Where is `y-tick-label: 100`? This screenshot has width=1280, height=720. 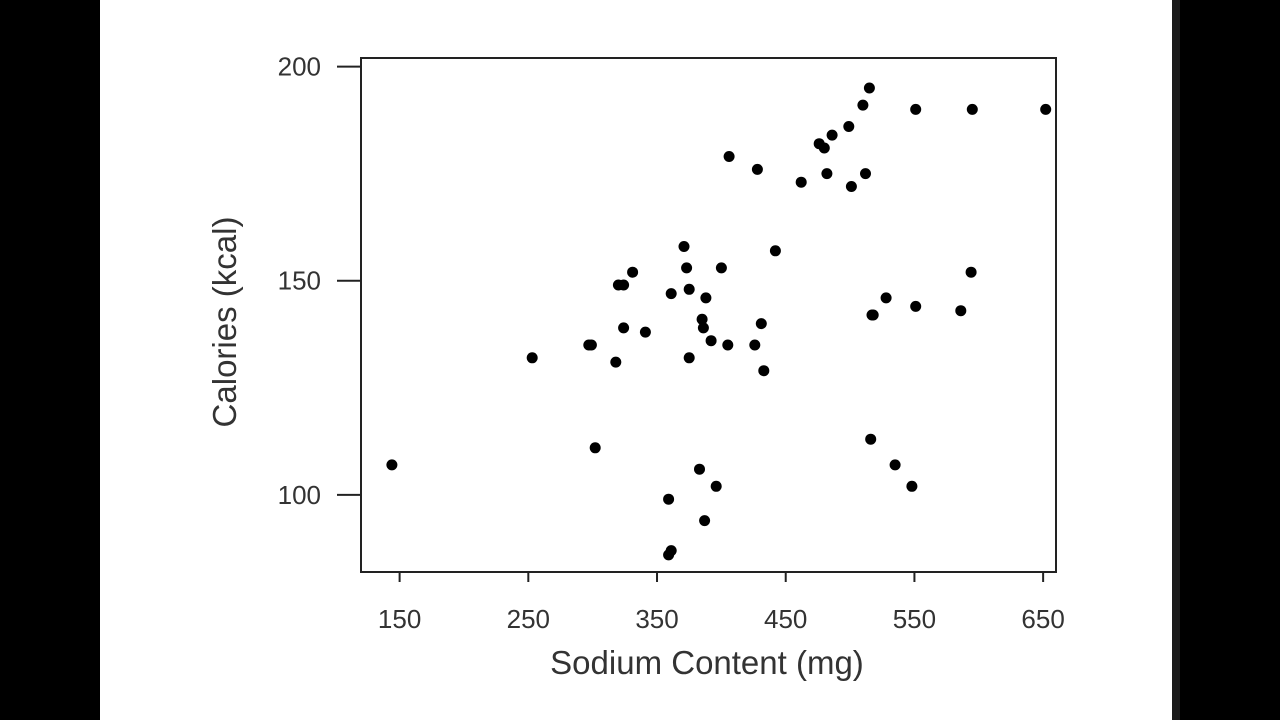 y-tick-label: 100 is located at coordinates (299, 495).